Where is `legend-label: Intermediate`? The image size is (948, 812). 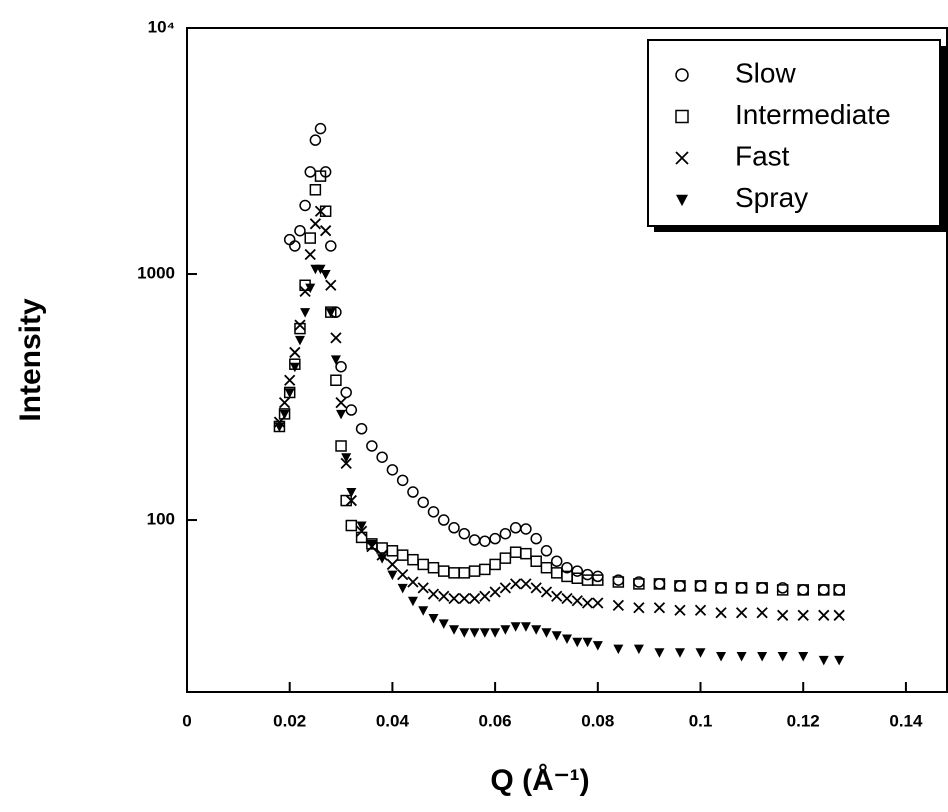 legend-label: Intermediate is located at coordinates (813, 114).